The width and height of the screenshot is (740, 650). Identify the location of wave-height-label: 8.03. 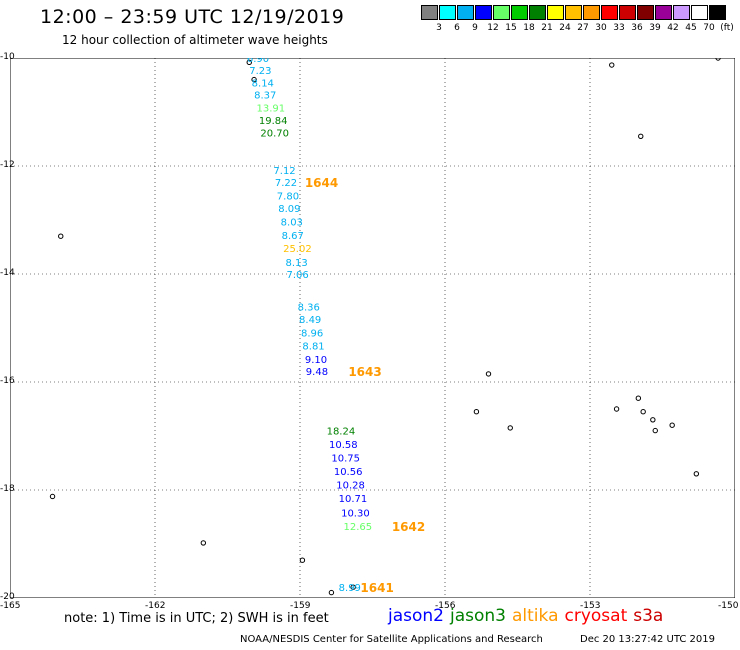
(292, 223).